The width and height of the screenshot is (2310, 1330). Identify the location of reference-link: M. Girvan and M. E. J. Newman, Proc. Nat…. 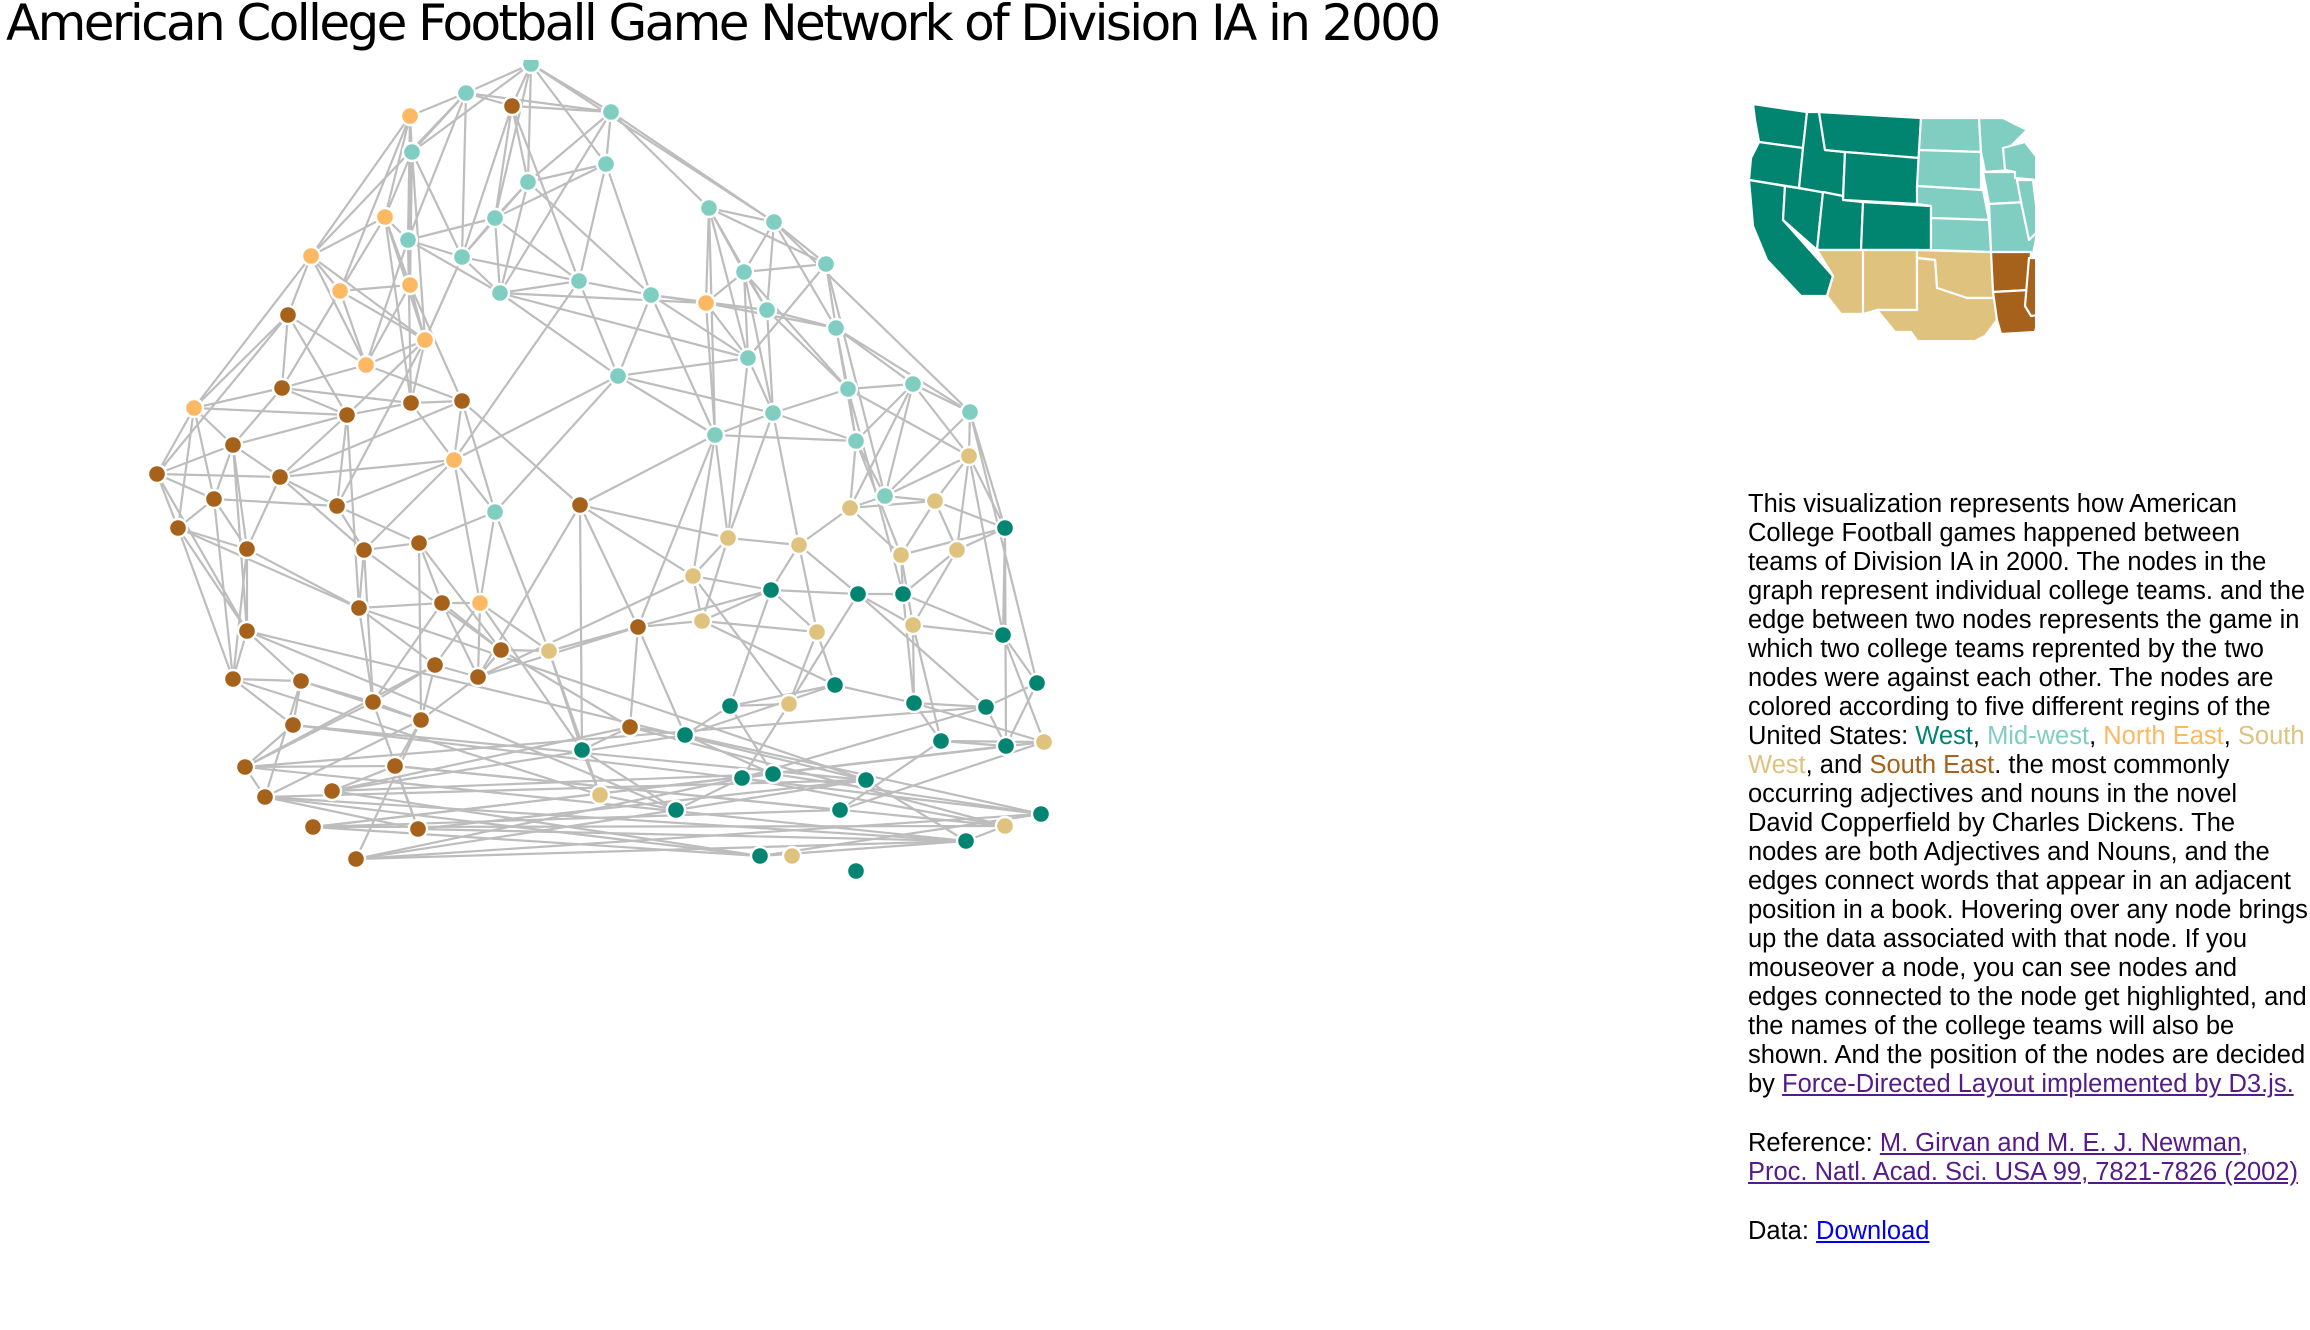
(2023, 1157).